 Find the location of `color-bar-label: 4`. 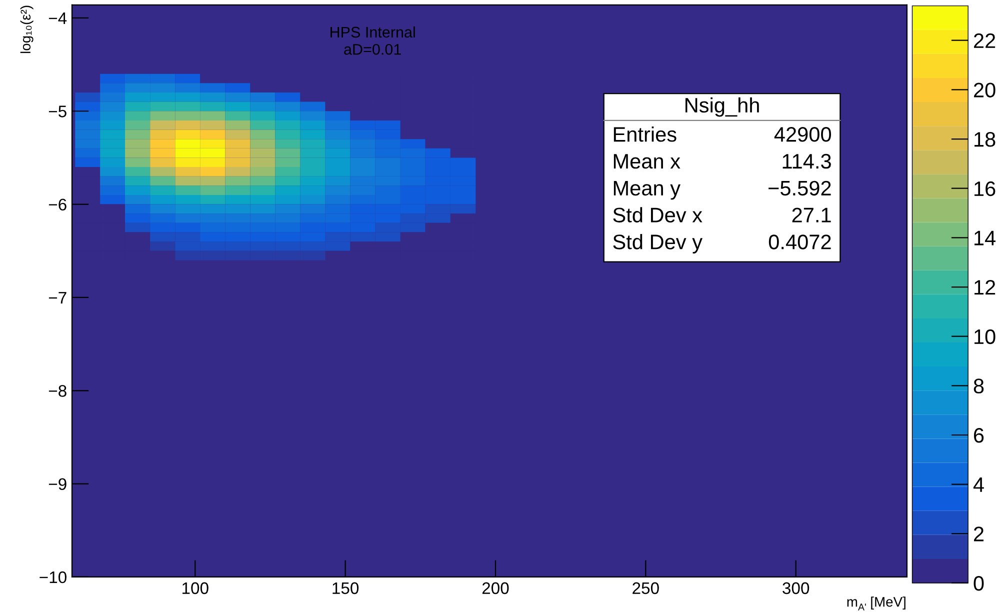

color-bar-label: 4 is located at coordinates (978, 485).